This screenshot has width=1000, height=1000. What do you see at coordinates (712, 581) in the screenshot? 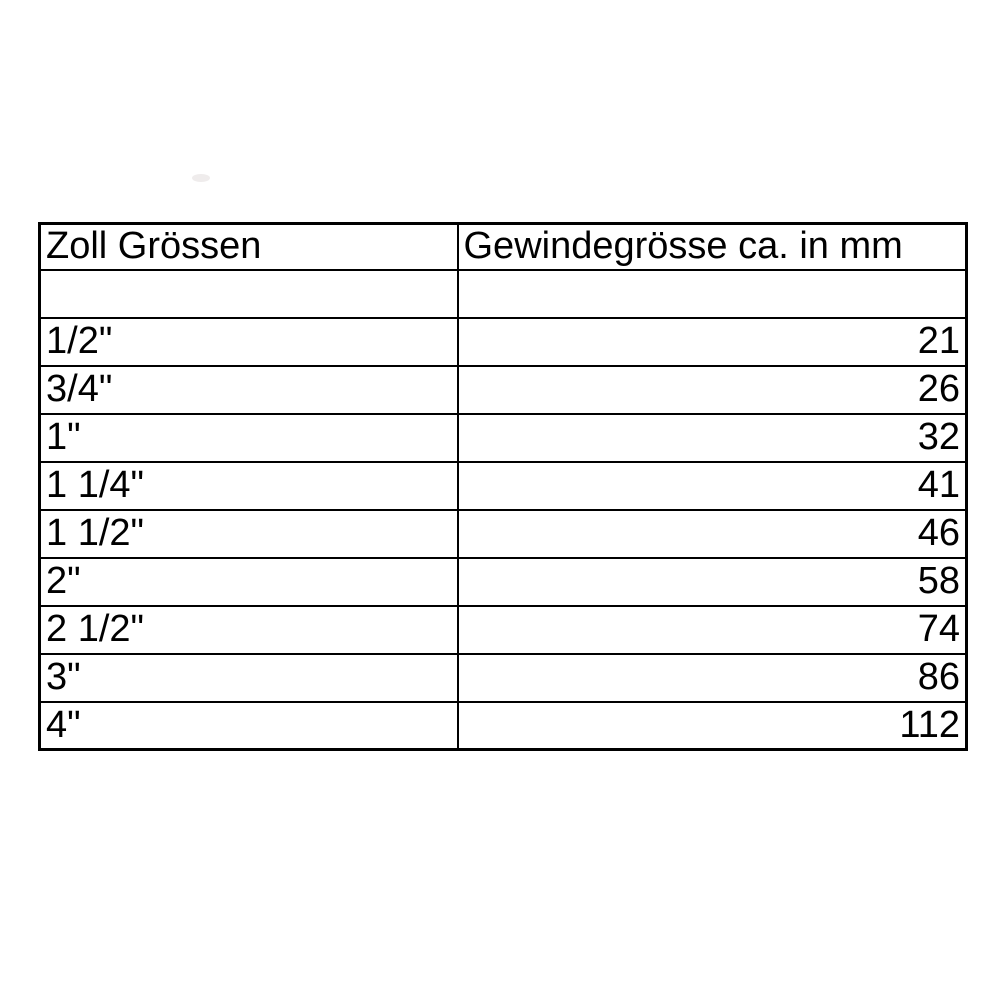
I see `mm-cell: 58` at bounding box center [712, 581].